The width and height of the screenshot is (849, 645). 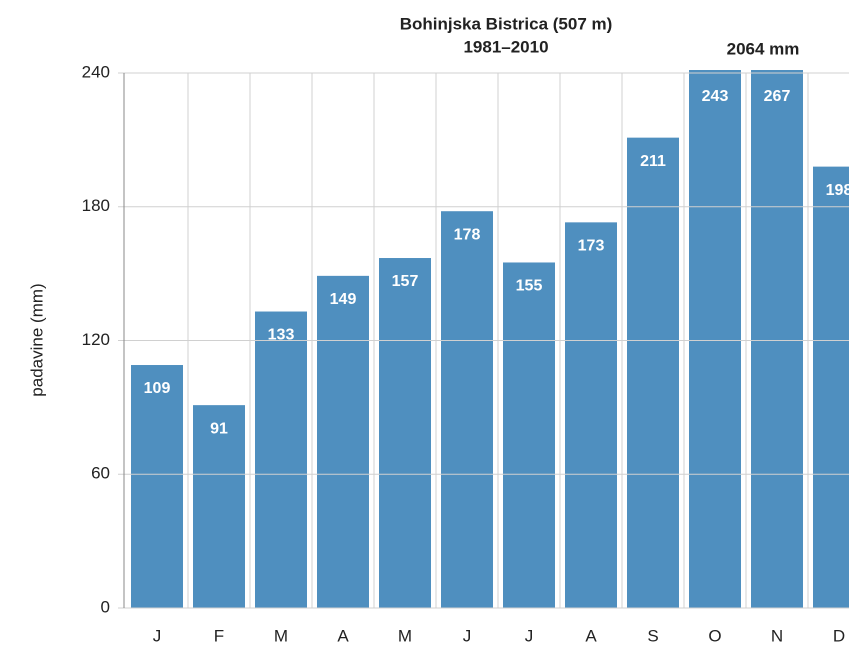 I want to click on value-label: 243, so click(x=715, y=96).